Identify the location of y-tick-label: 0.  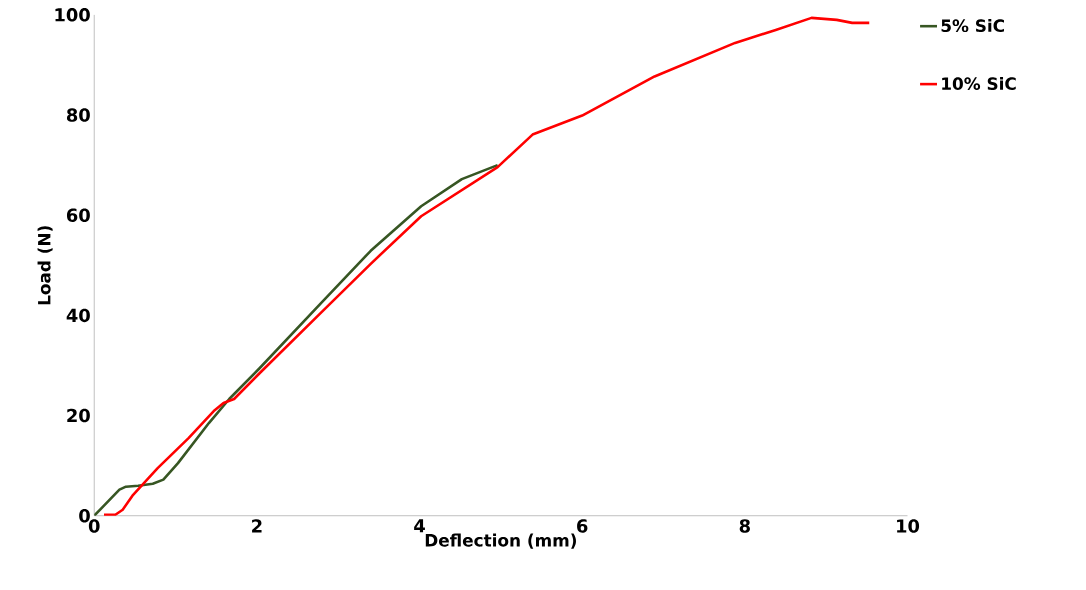
(84, 515).